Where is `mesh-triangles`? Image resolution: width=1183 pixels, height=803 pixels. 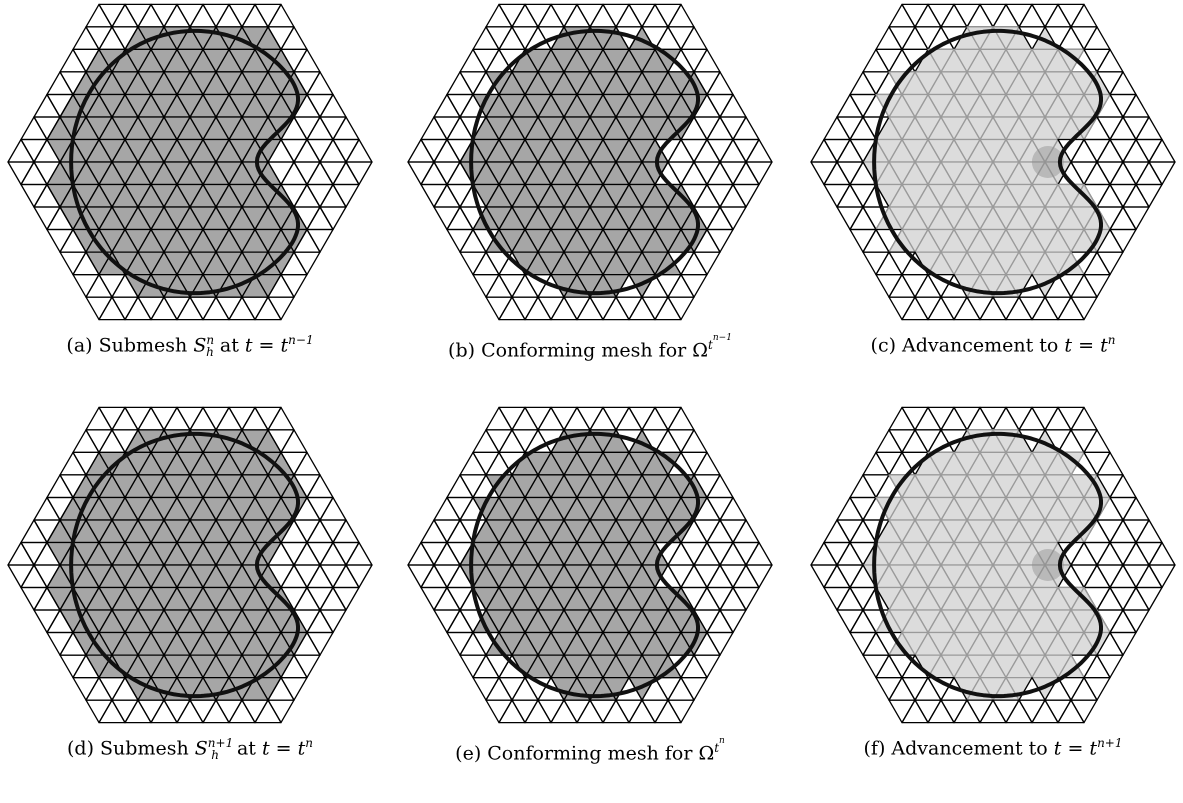 mesh-triangles is located at coordinates (993, 162).